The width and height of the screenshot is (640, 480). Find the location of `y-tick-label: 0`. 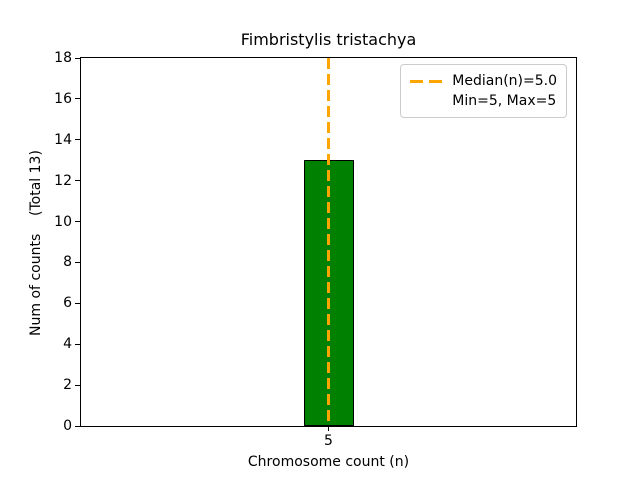

y-tick-label: 0 is located at coordinates (67, 426).